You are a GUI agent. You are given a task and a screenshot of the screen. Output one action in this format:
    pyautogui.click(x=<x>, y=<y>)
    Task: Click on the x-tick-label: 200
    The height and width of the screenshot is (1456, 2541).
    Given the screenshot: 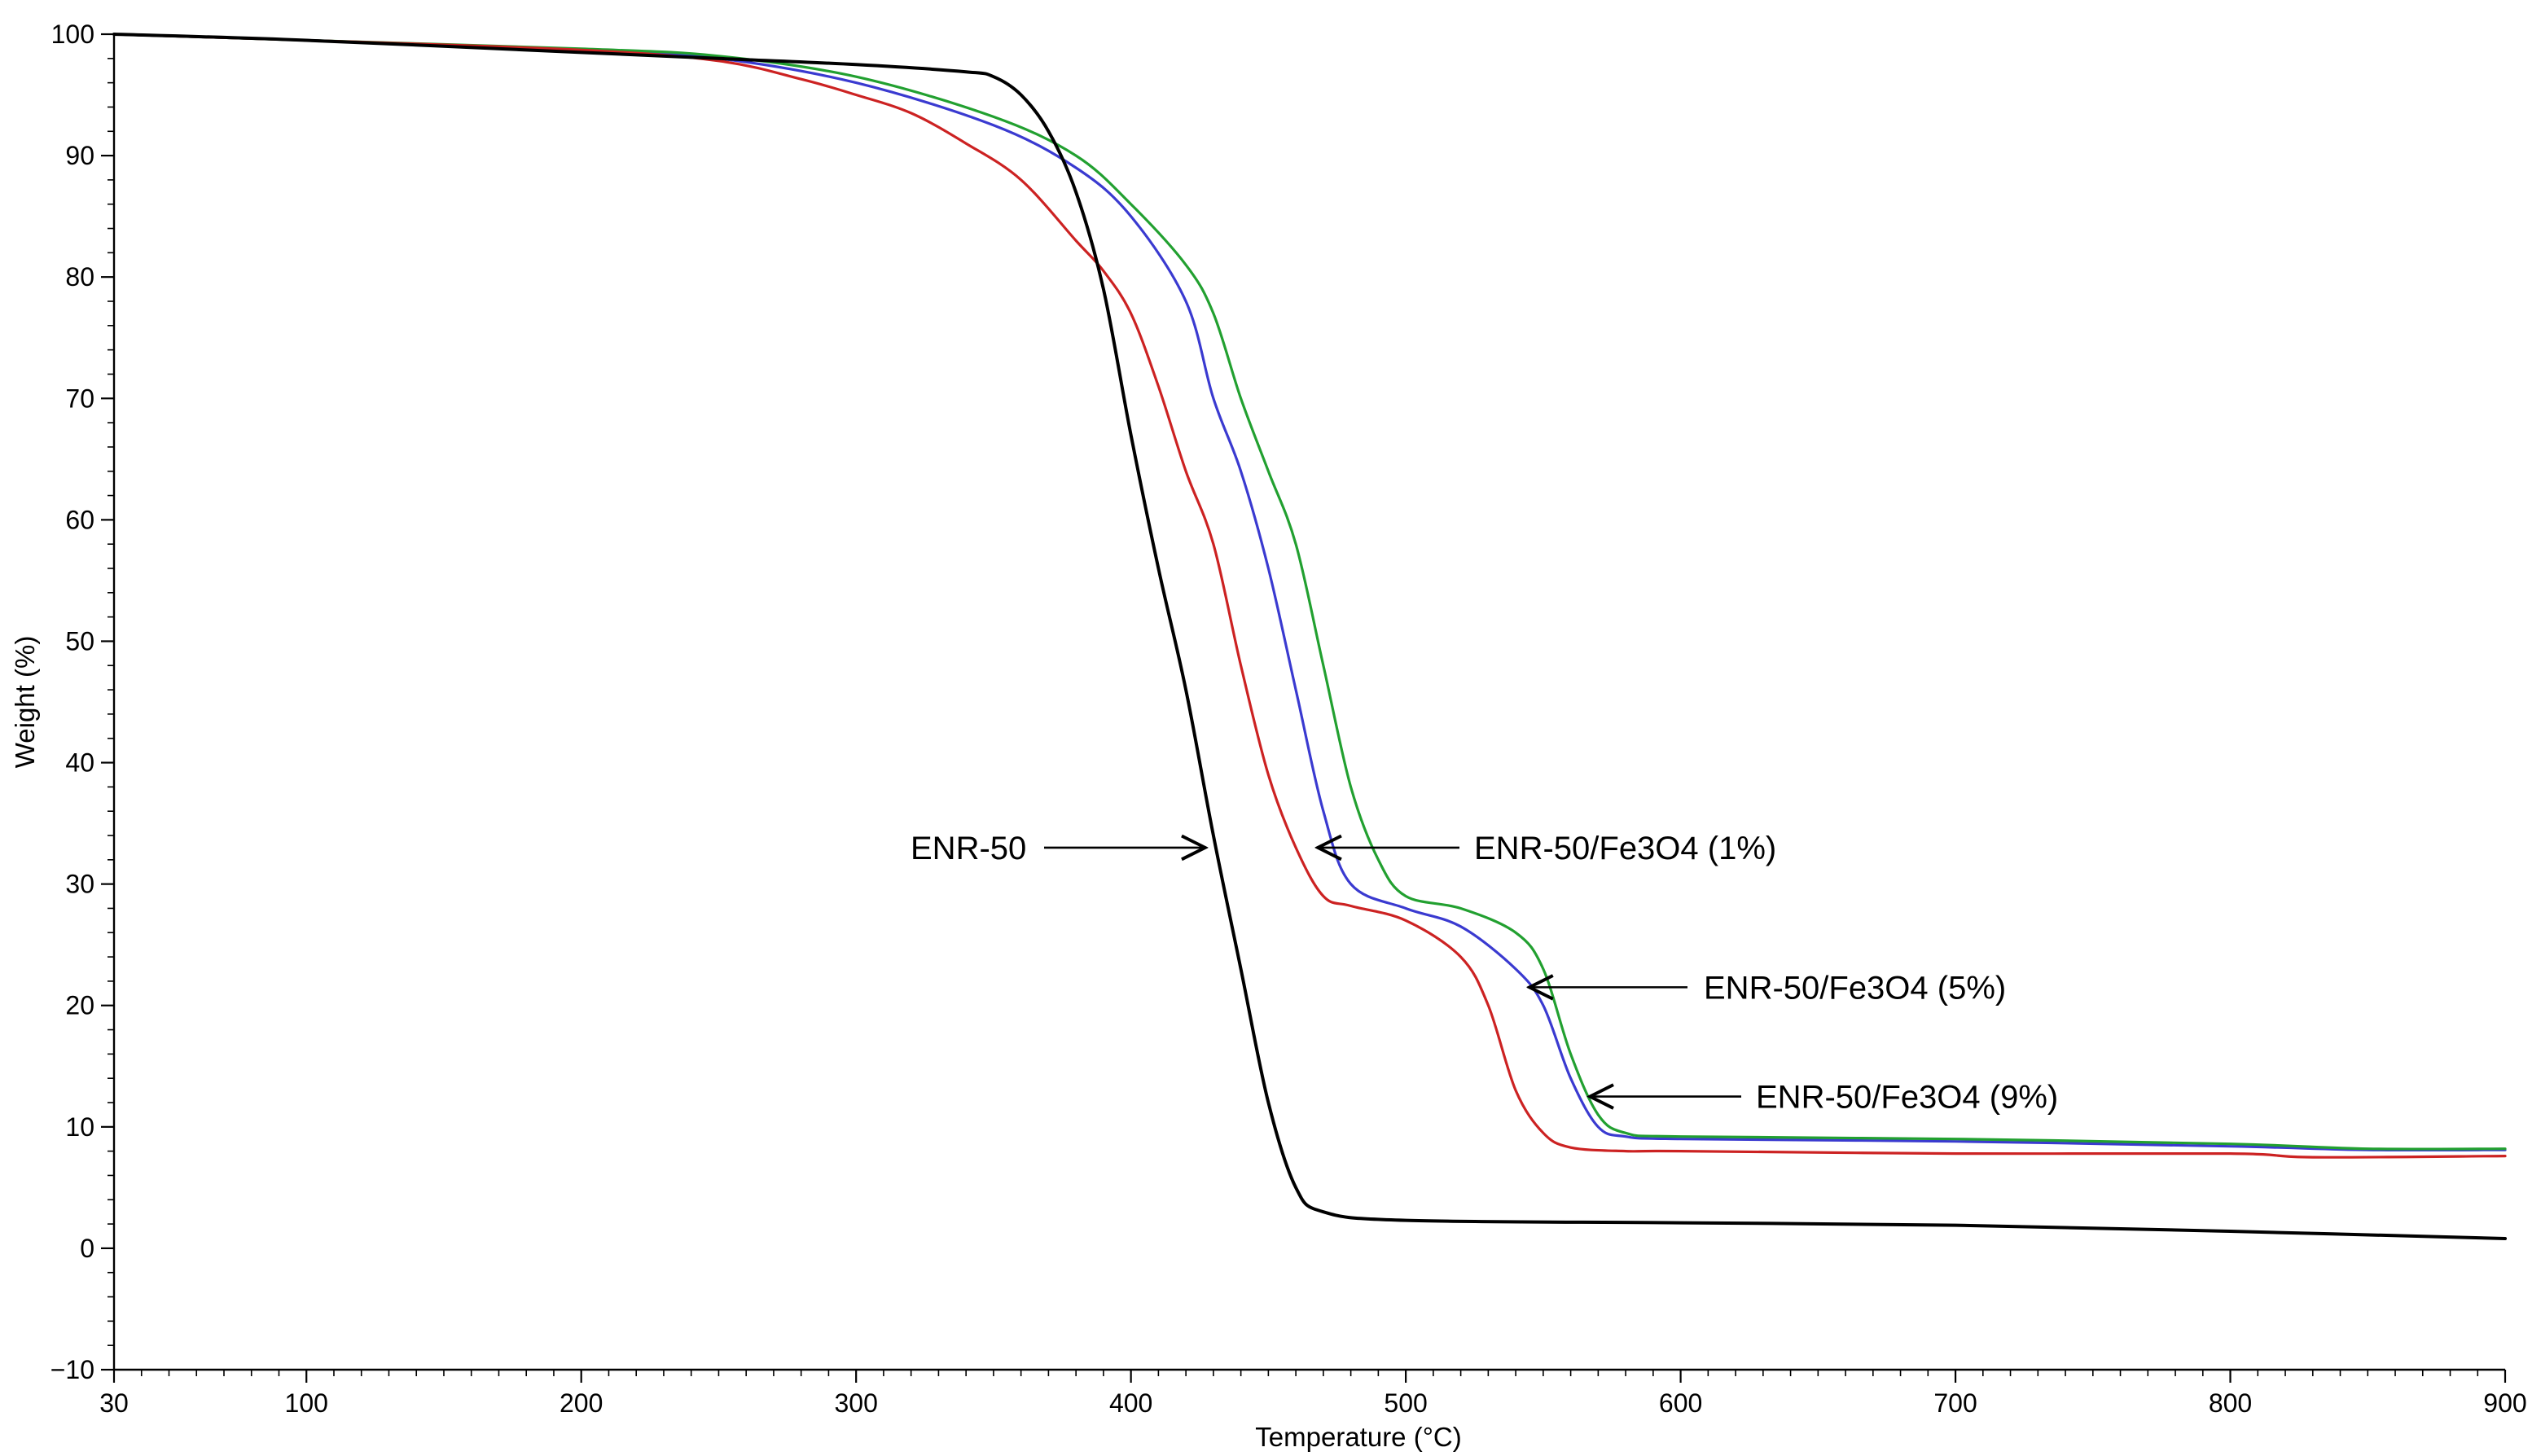 What is the action you would take?
    pyautogui.click(x=581, y=1403)
    